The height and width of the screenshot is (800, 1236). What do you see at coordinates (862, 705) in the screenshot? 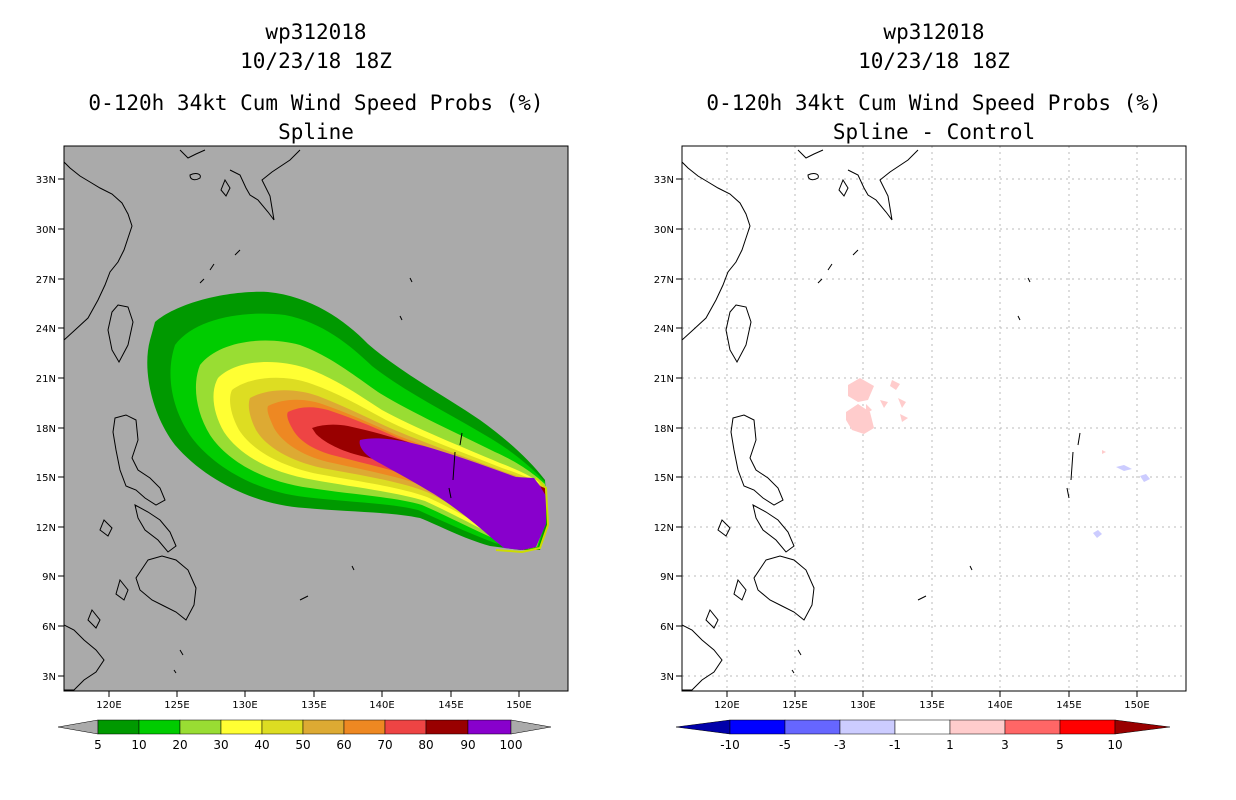
I see `right-xtick-130E: 130E` at bounding box center [862, 705].